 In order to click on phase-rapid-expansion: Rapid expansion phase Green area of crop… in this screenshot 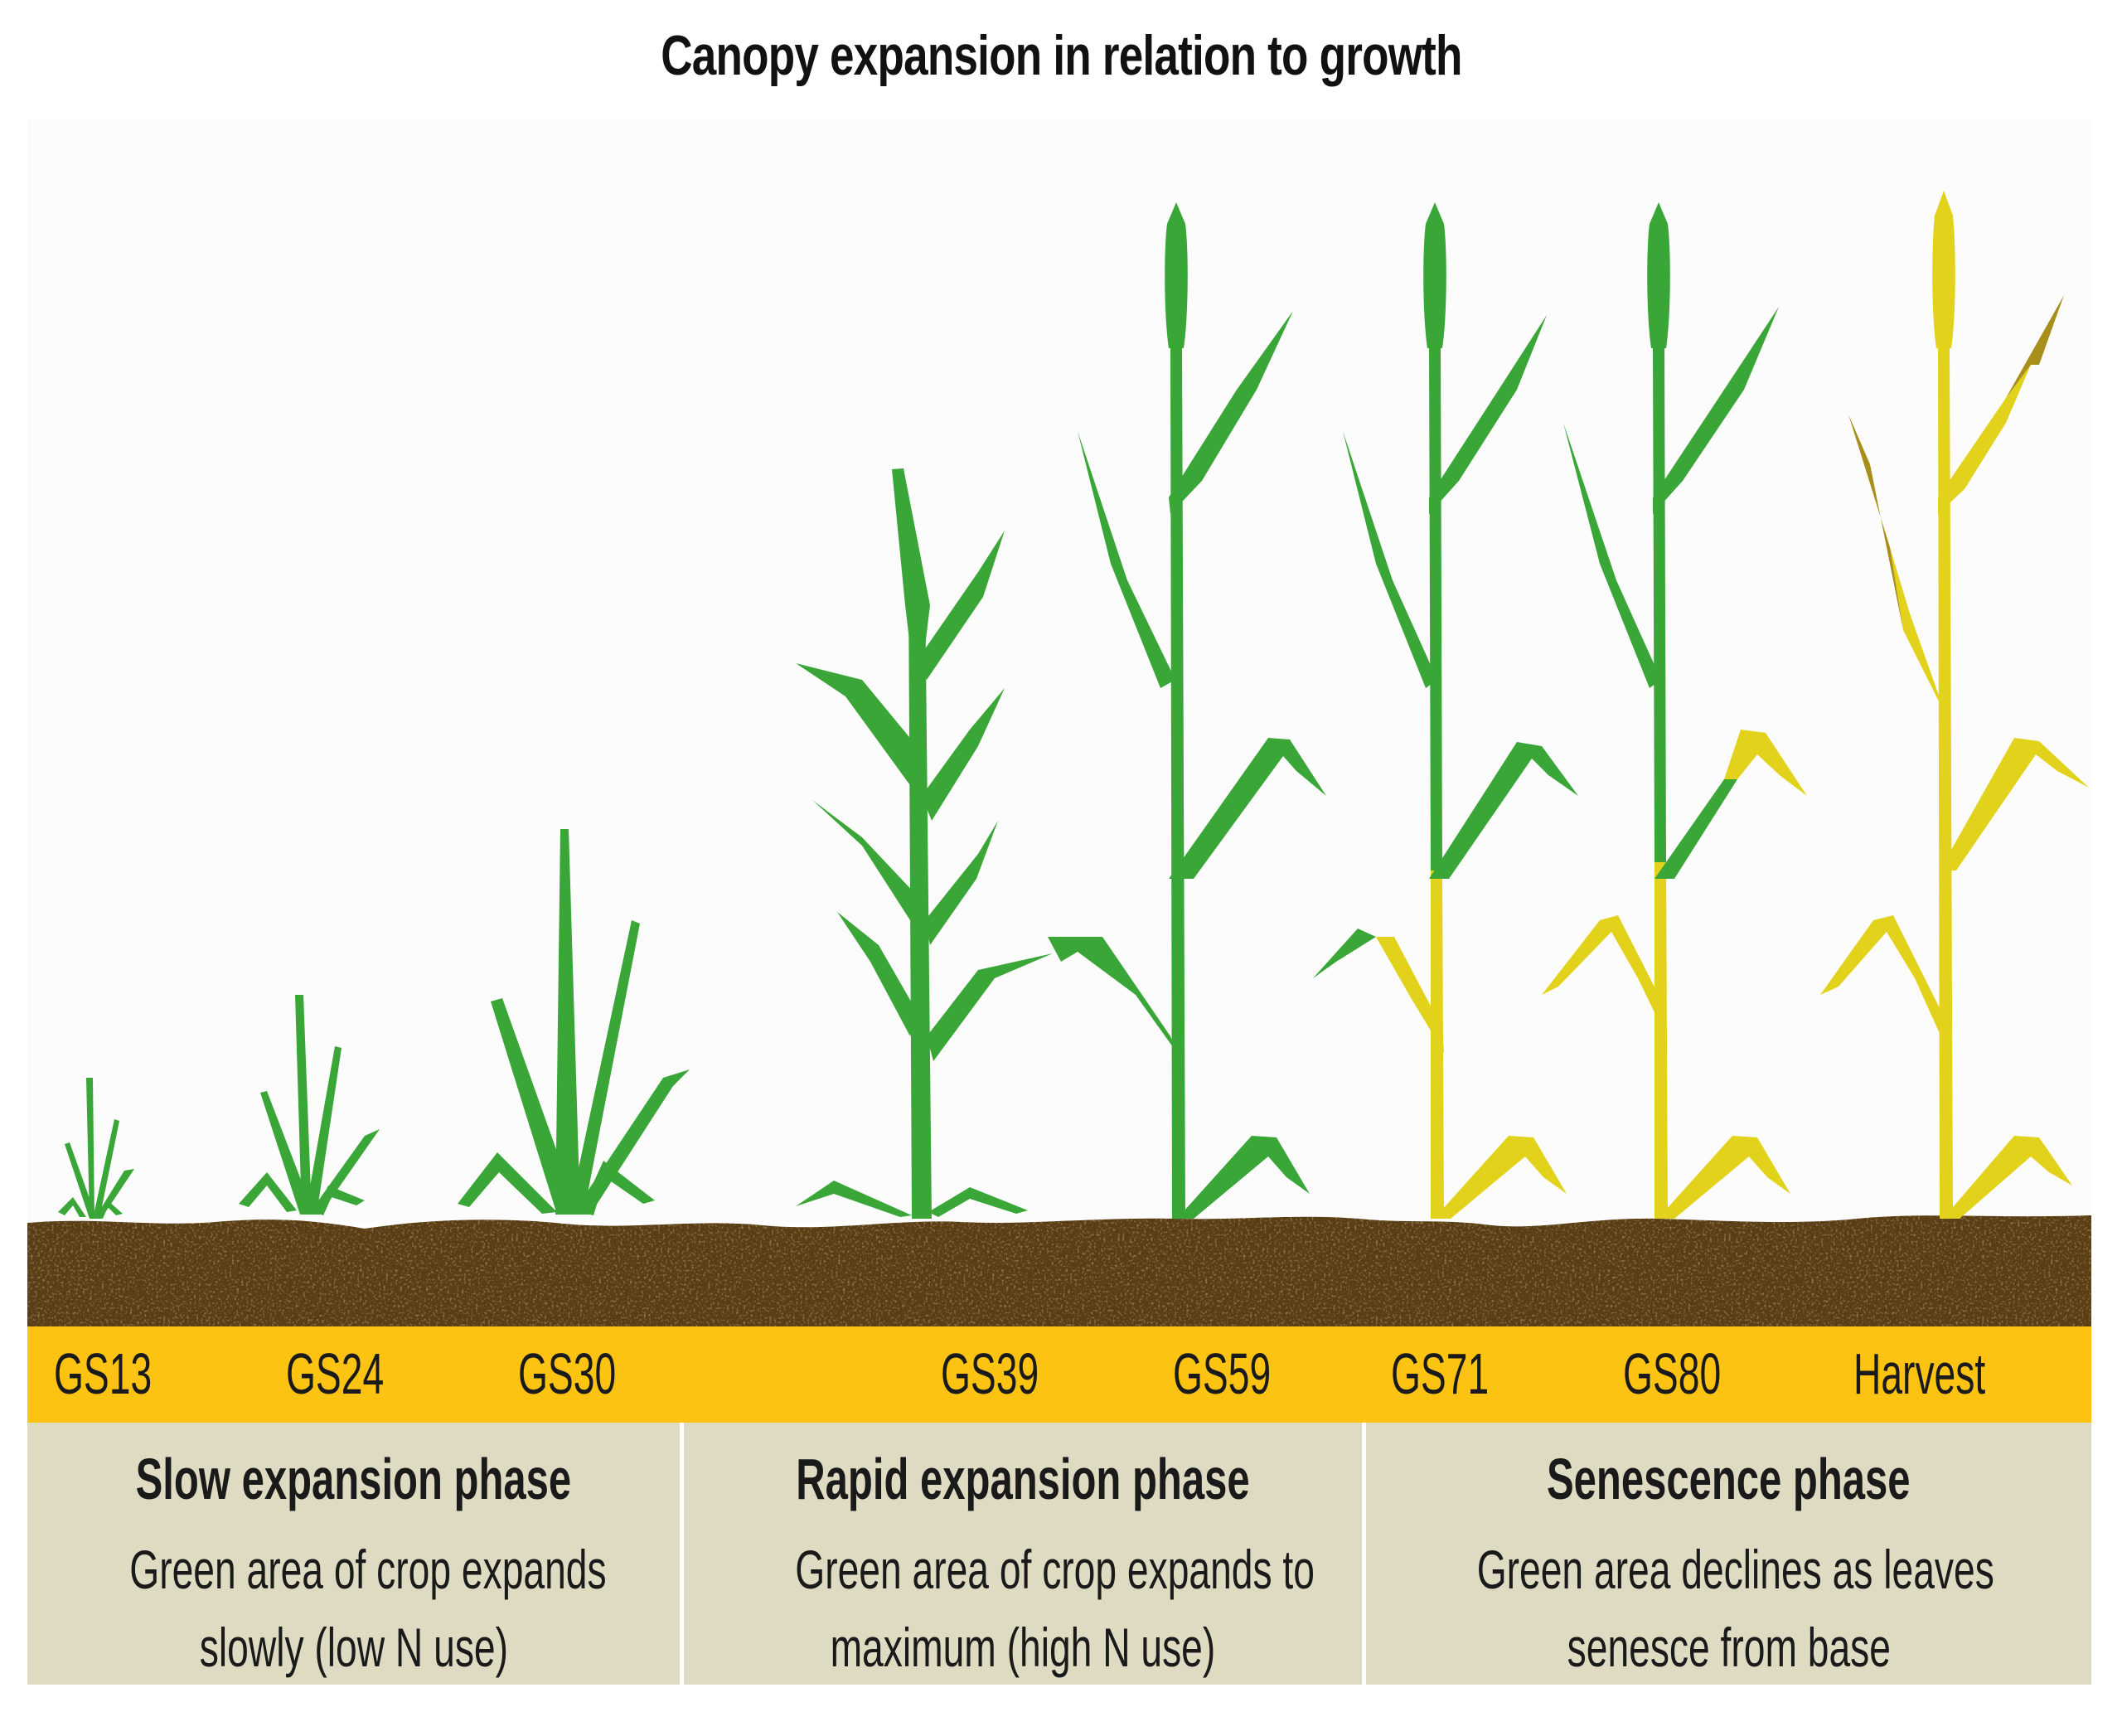, I will do `click(1023, 1554)`.